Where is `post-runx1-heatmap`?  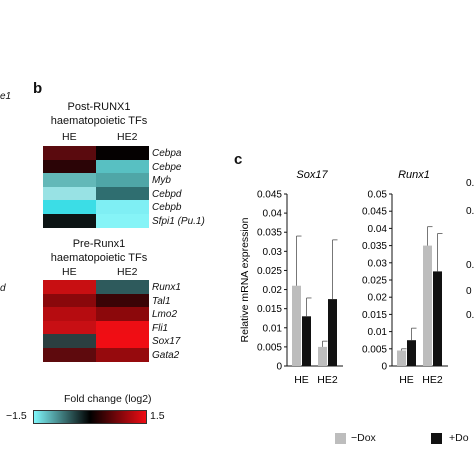 post-runx1-heatmap is located at coordinates (96, 187).